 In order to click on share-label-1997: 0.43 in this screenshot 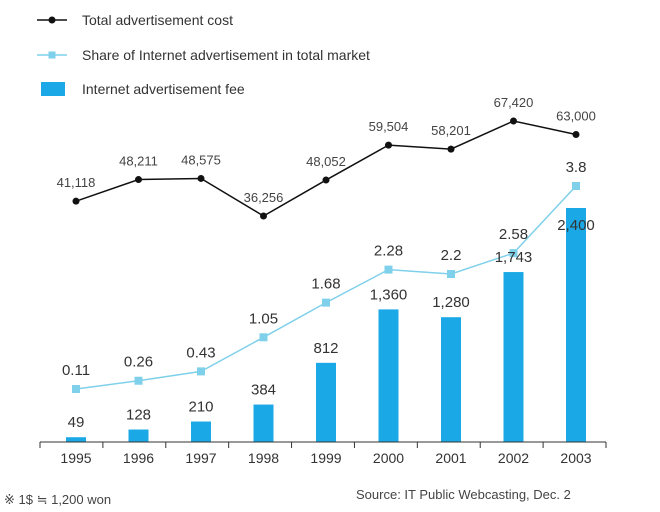, I will do `click(200, 352)`.